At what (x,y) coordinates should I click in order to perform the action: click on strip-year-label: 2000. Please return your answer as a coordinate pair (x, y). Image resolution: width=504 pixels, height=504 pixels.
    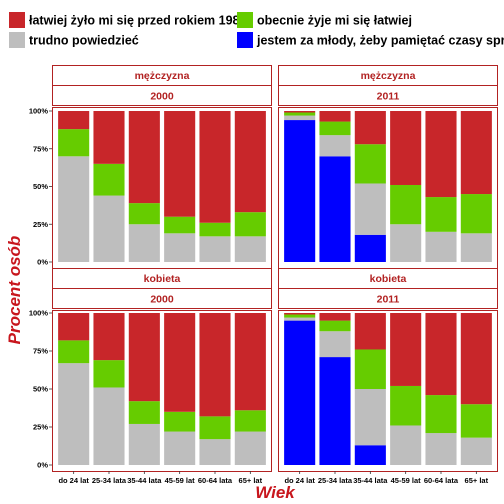
    Looking at the image, I should click on (162, 300).